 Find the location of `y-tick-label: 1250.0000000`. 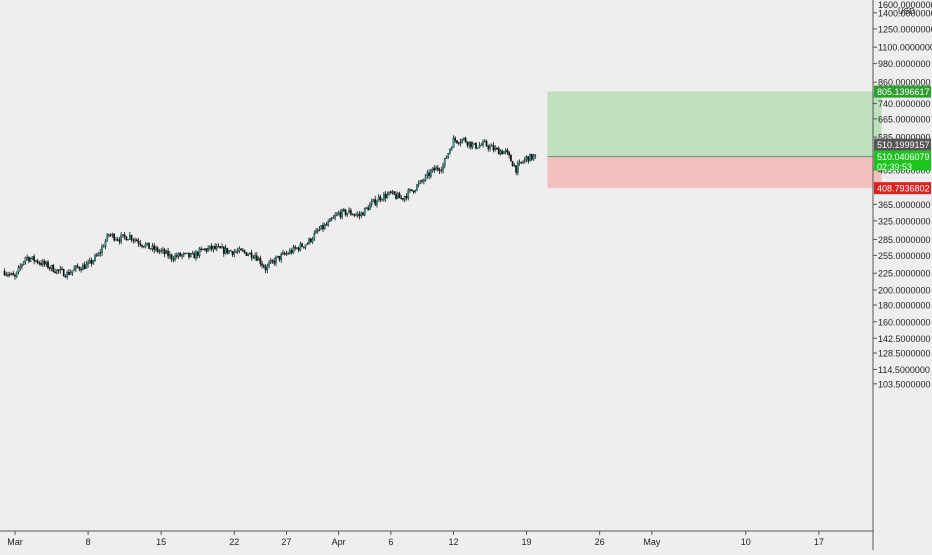

y-tick-label: 1250.0000000 is located at coordinates (905, 29).